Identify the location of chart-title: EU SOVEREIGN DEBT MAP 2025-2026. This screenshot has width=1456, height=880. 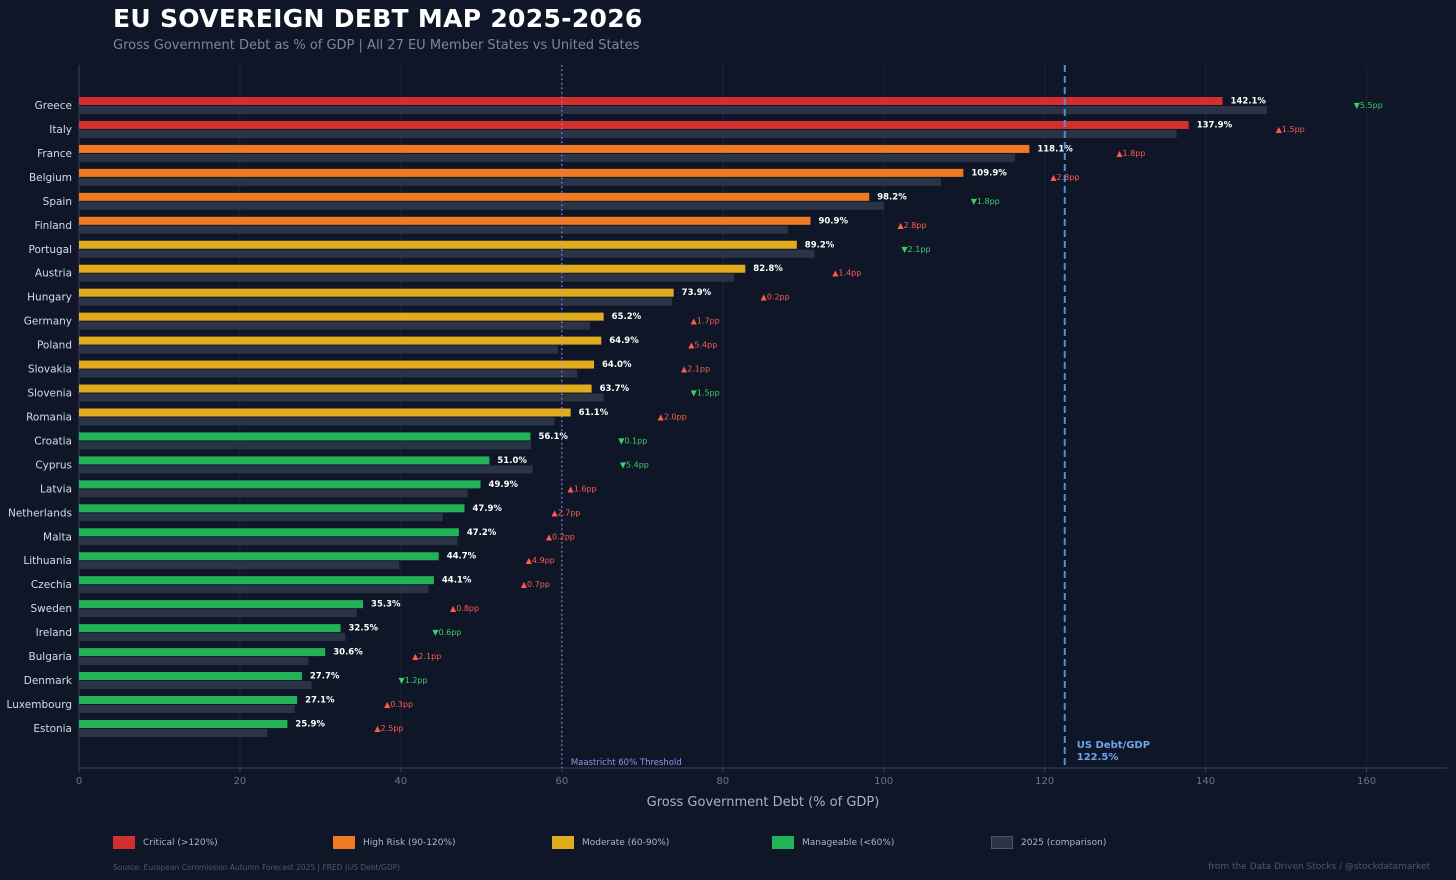
(378, 18).